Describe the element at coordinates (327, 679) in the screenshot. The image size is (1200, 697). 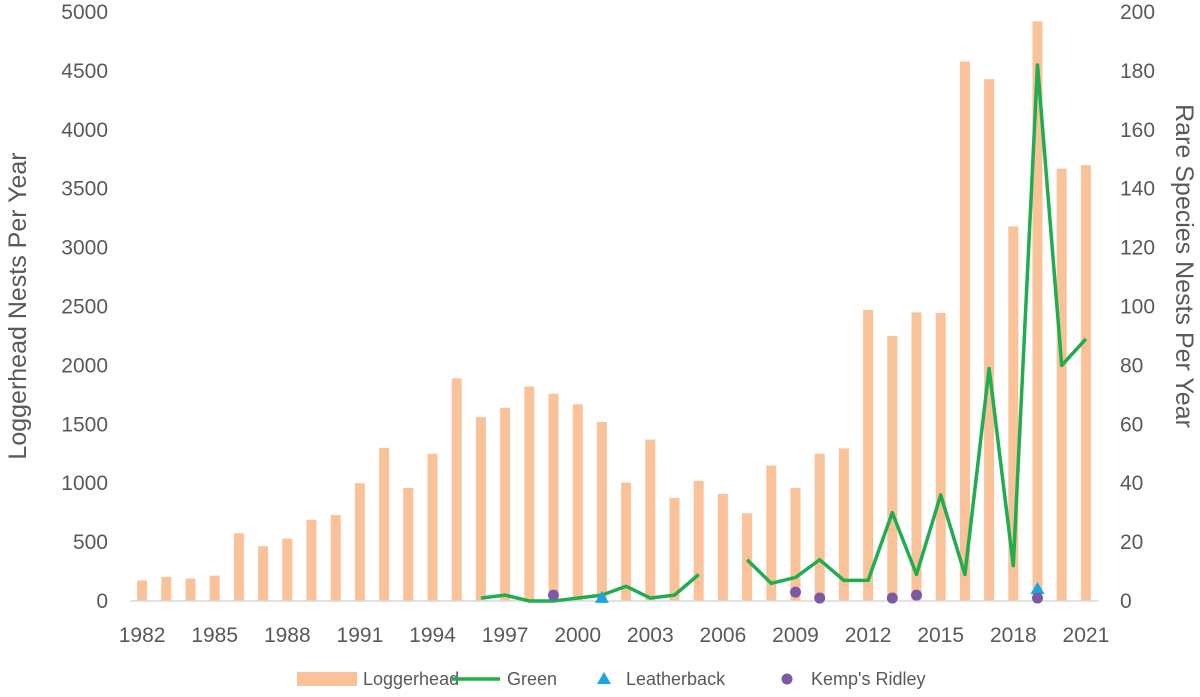
I see `legend-swatch-bar` at that location.